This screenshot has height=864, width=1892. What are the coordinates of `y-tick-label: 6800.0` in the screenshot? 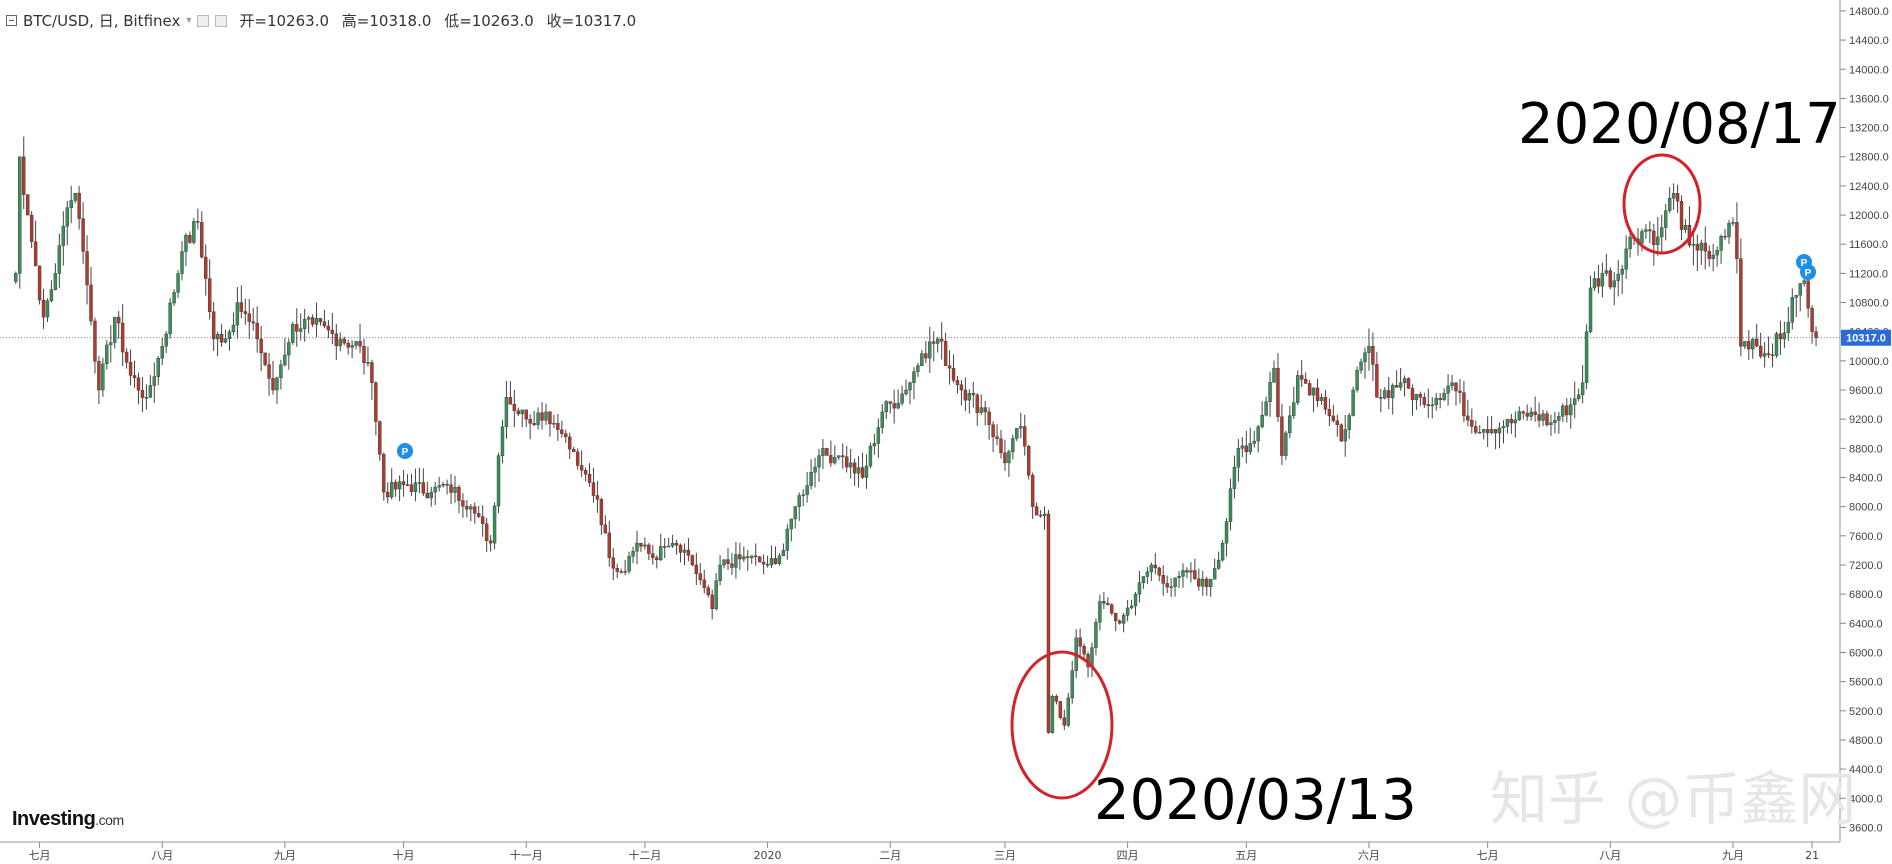 It's located at (1866, 595).